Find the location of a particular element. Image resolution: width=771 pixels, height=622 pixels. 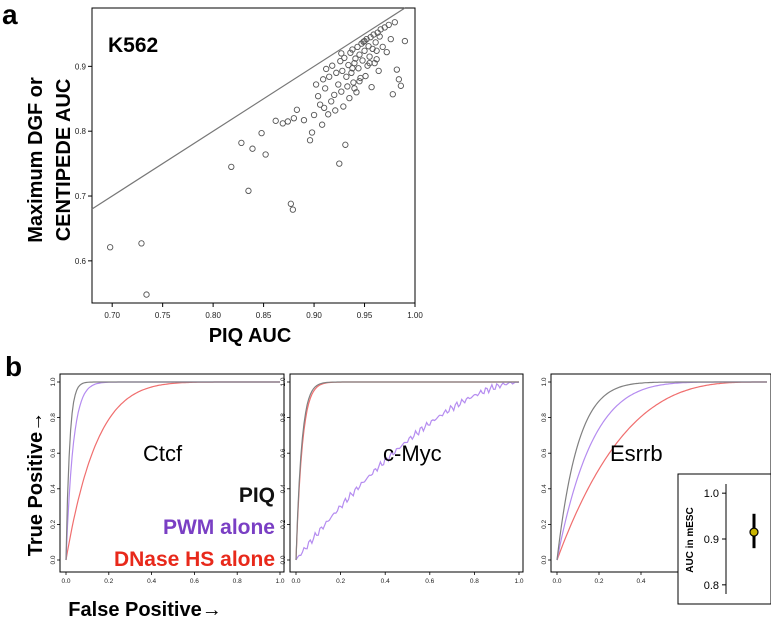

roc-y-axis-title: True Positive→ is located at coordinates (36, 484).